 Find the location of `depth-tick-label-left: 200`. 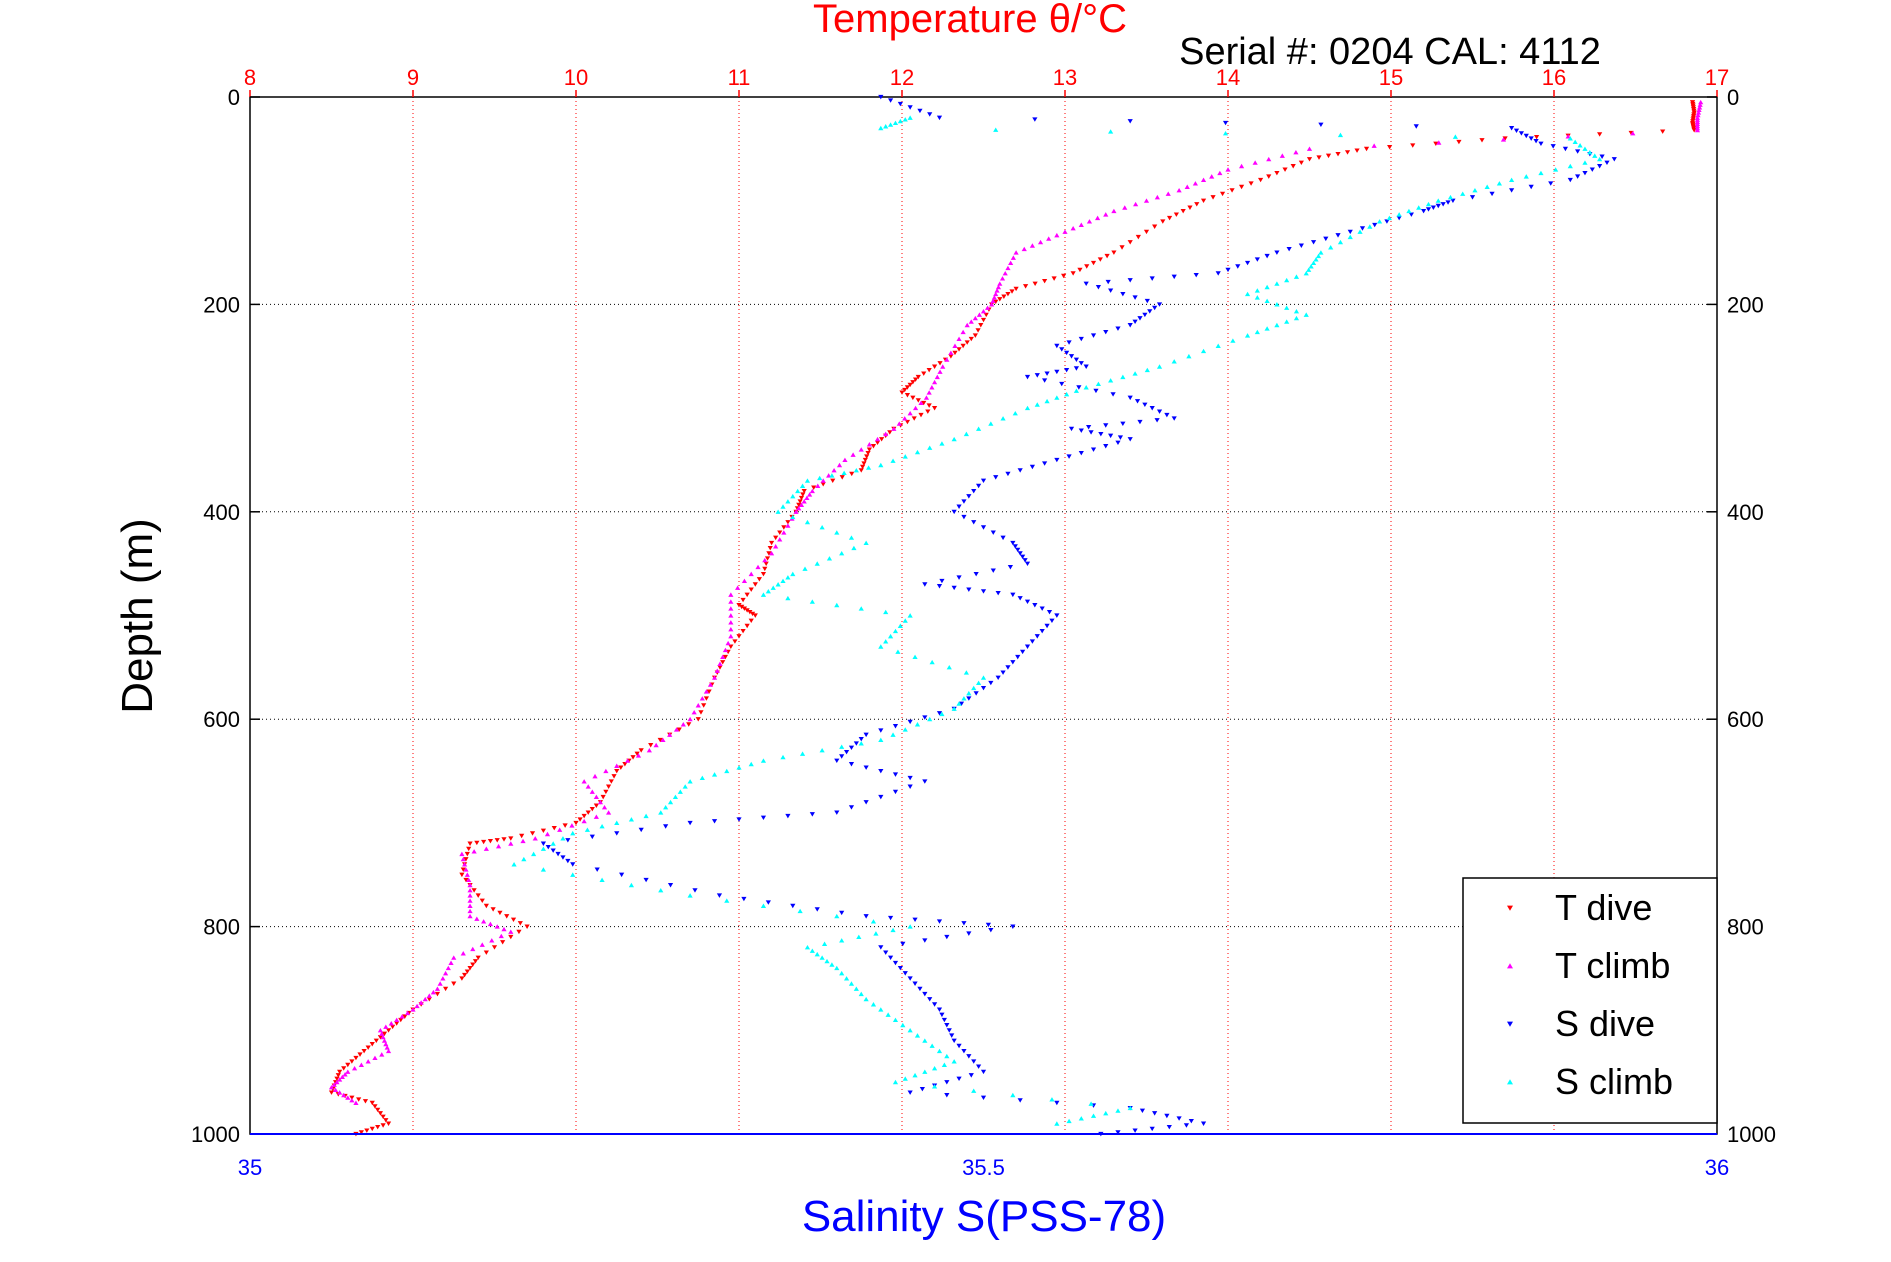

depth-tick-label-left: 200 is located at coordinates (221, 304).